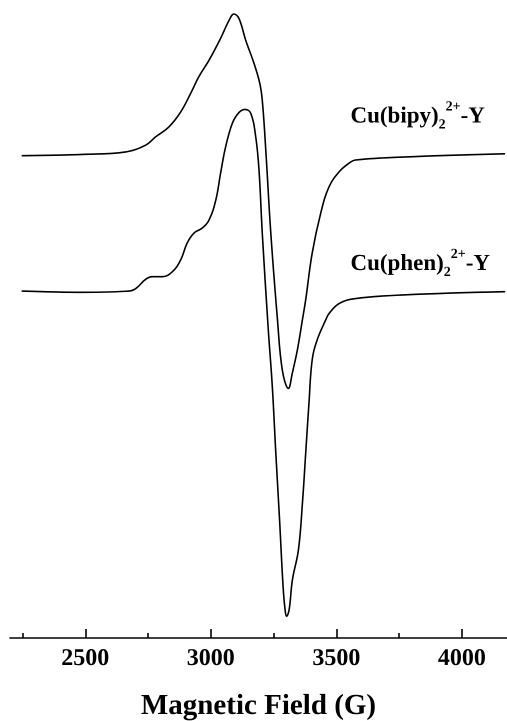  I want to click on x-tick-label: 4000, so click(462, 658).